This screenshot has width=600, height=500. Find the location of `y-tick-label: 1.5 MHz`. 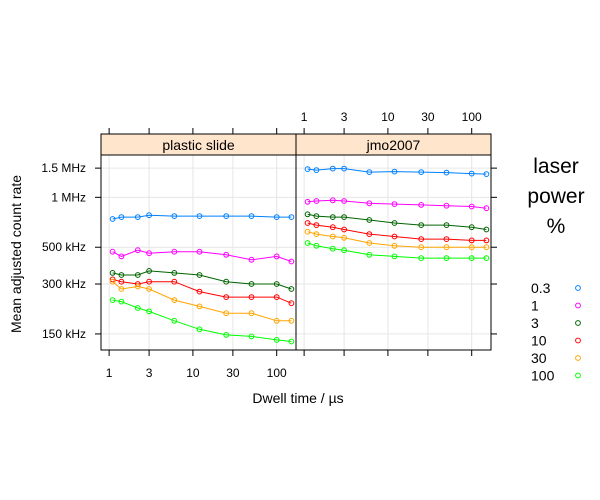

y-tick-label: 1.5 MHz is located at coordinates (63, 168).